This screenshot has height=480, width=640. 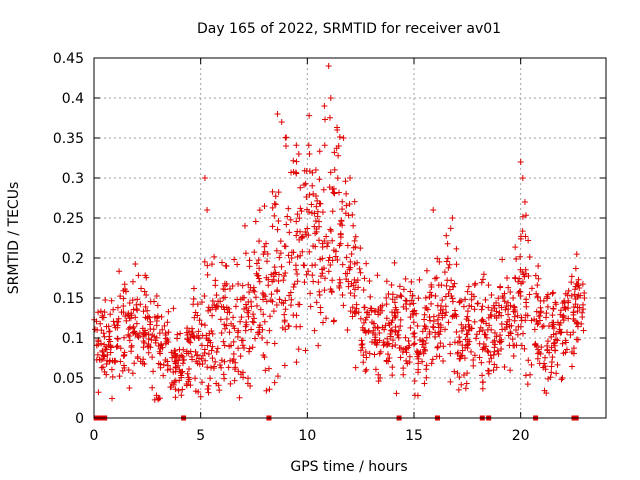 I want to click on x-tick-label: 0, so click(x=94, y=436).